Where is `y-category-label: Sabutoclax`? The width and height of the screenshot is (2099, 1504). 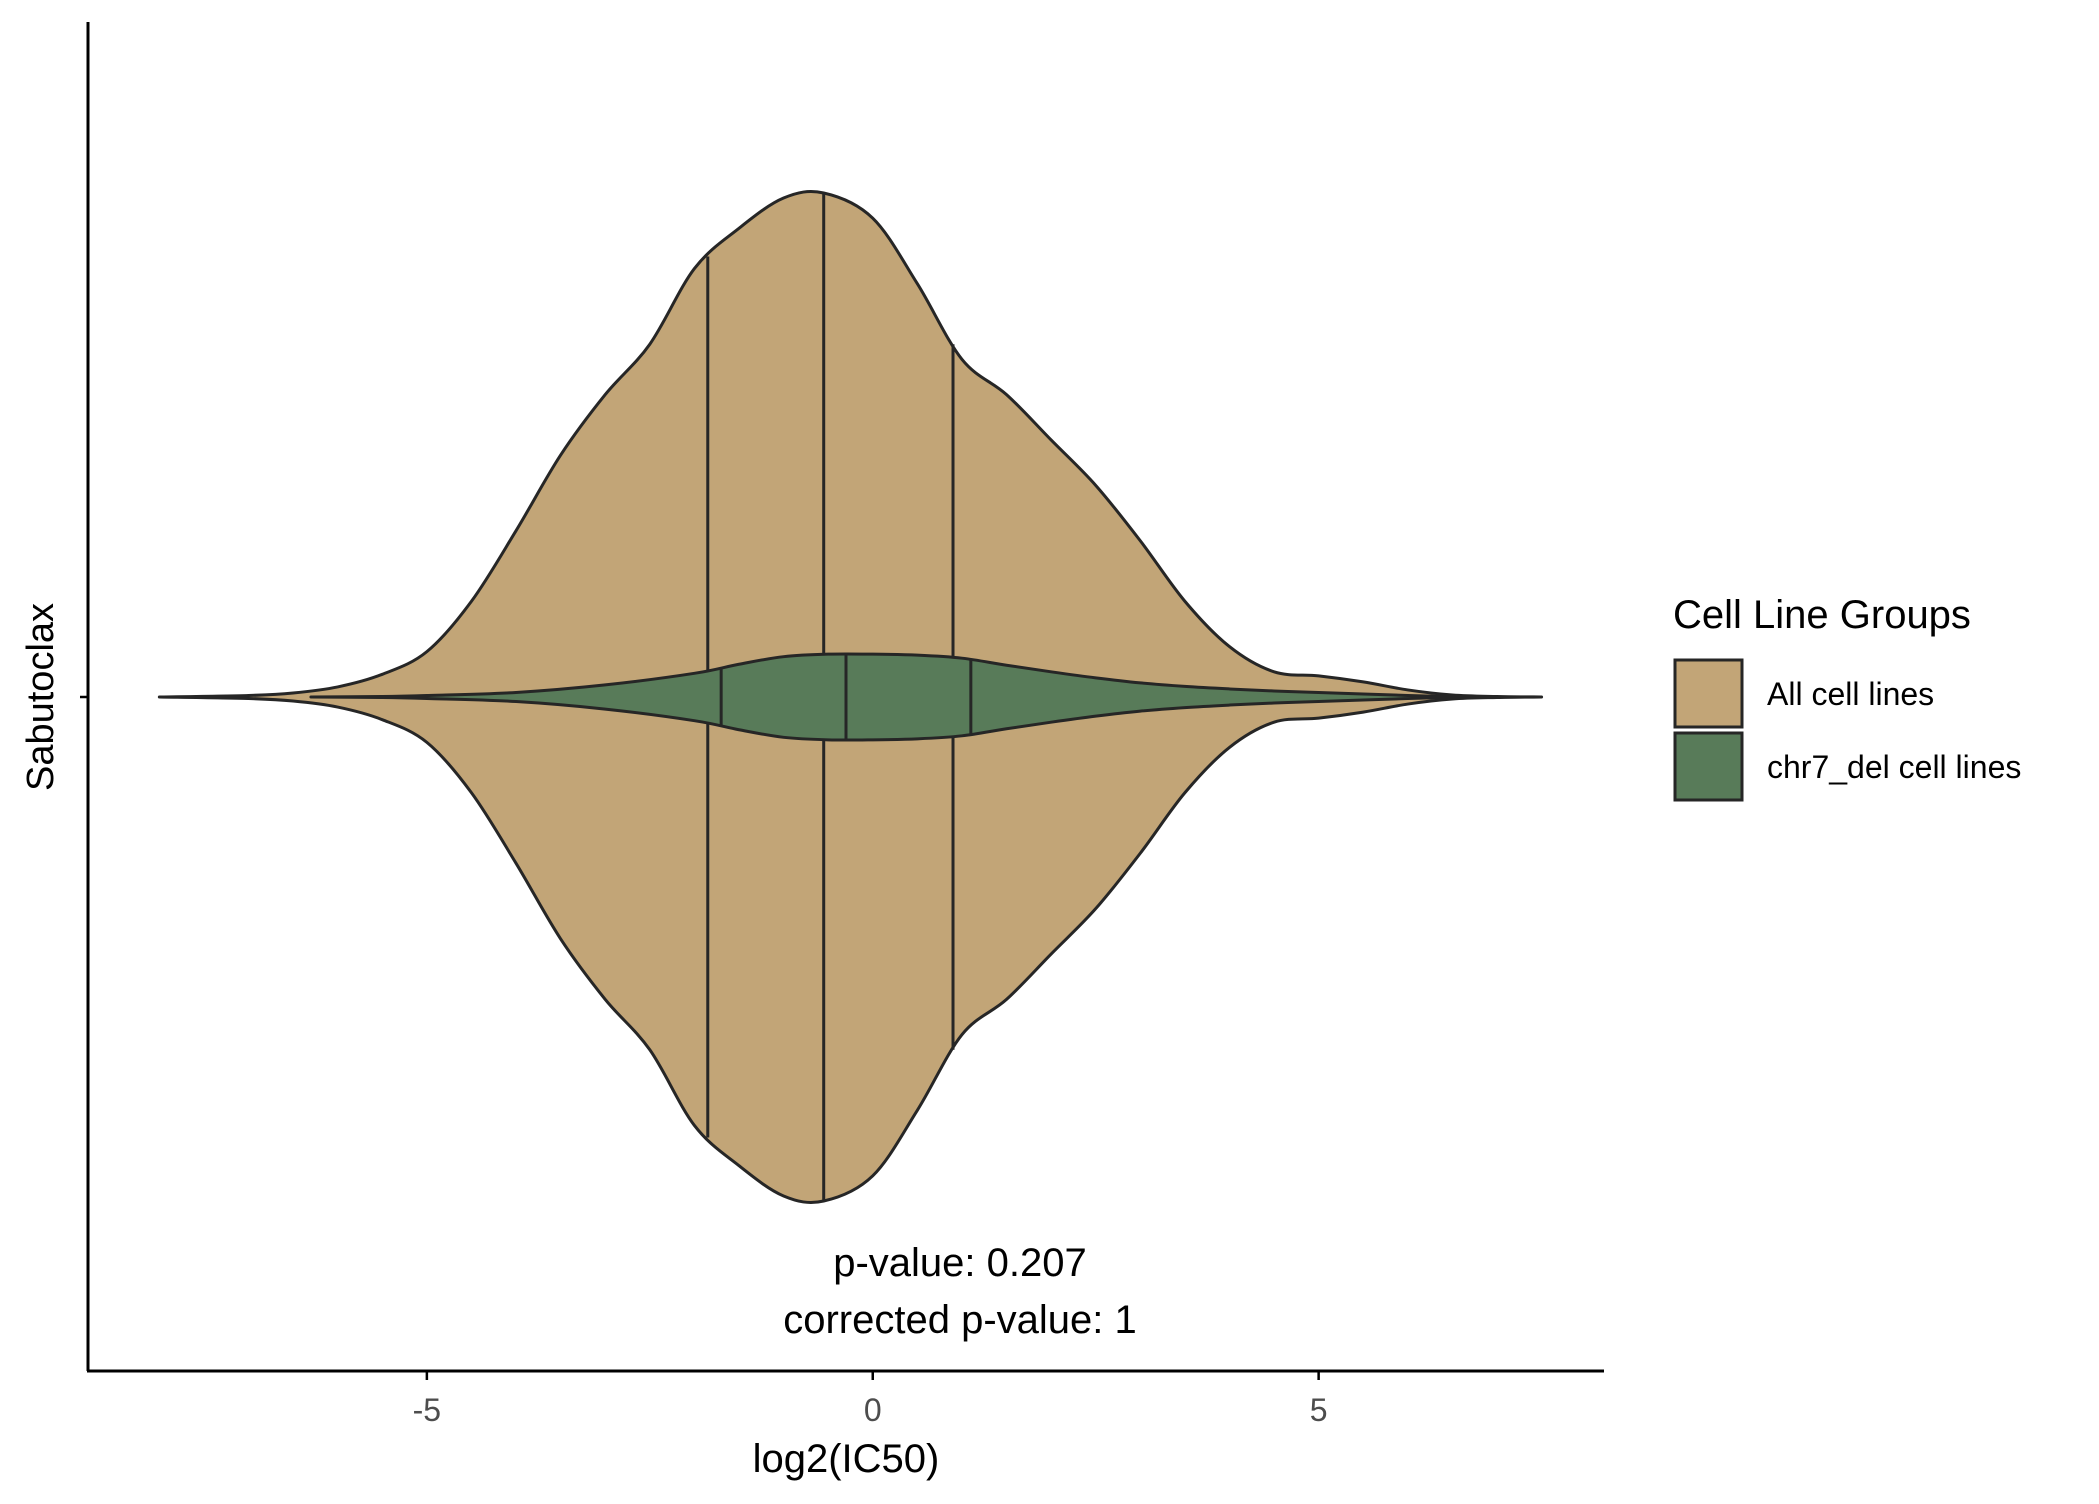 y-category-label: Sabutoclax is located at coordinates (41, 697).